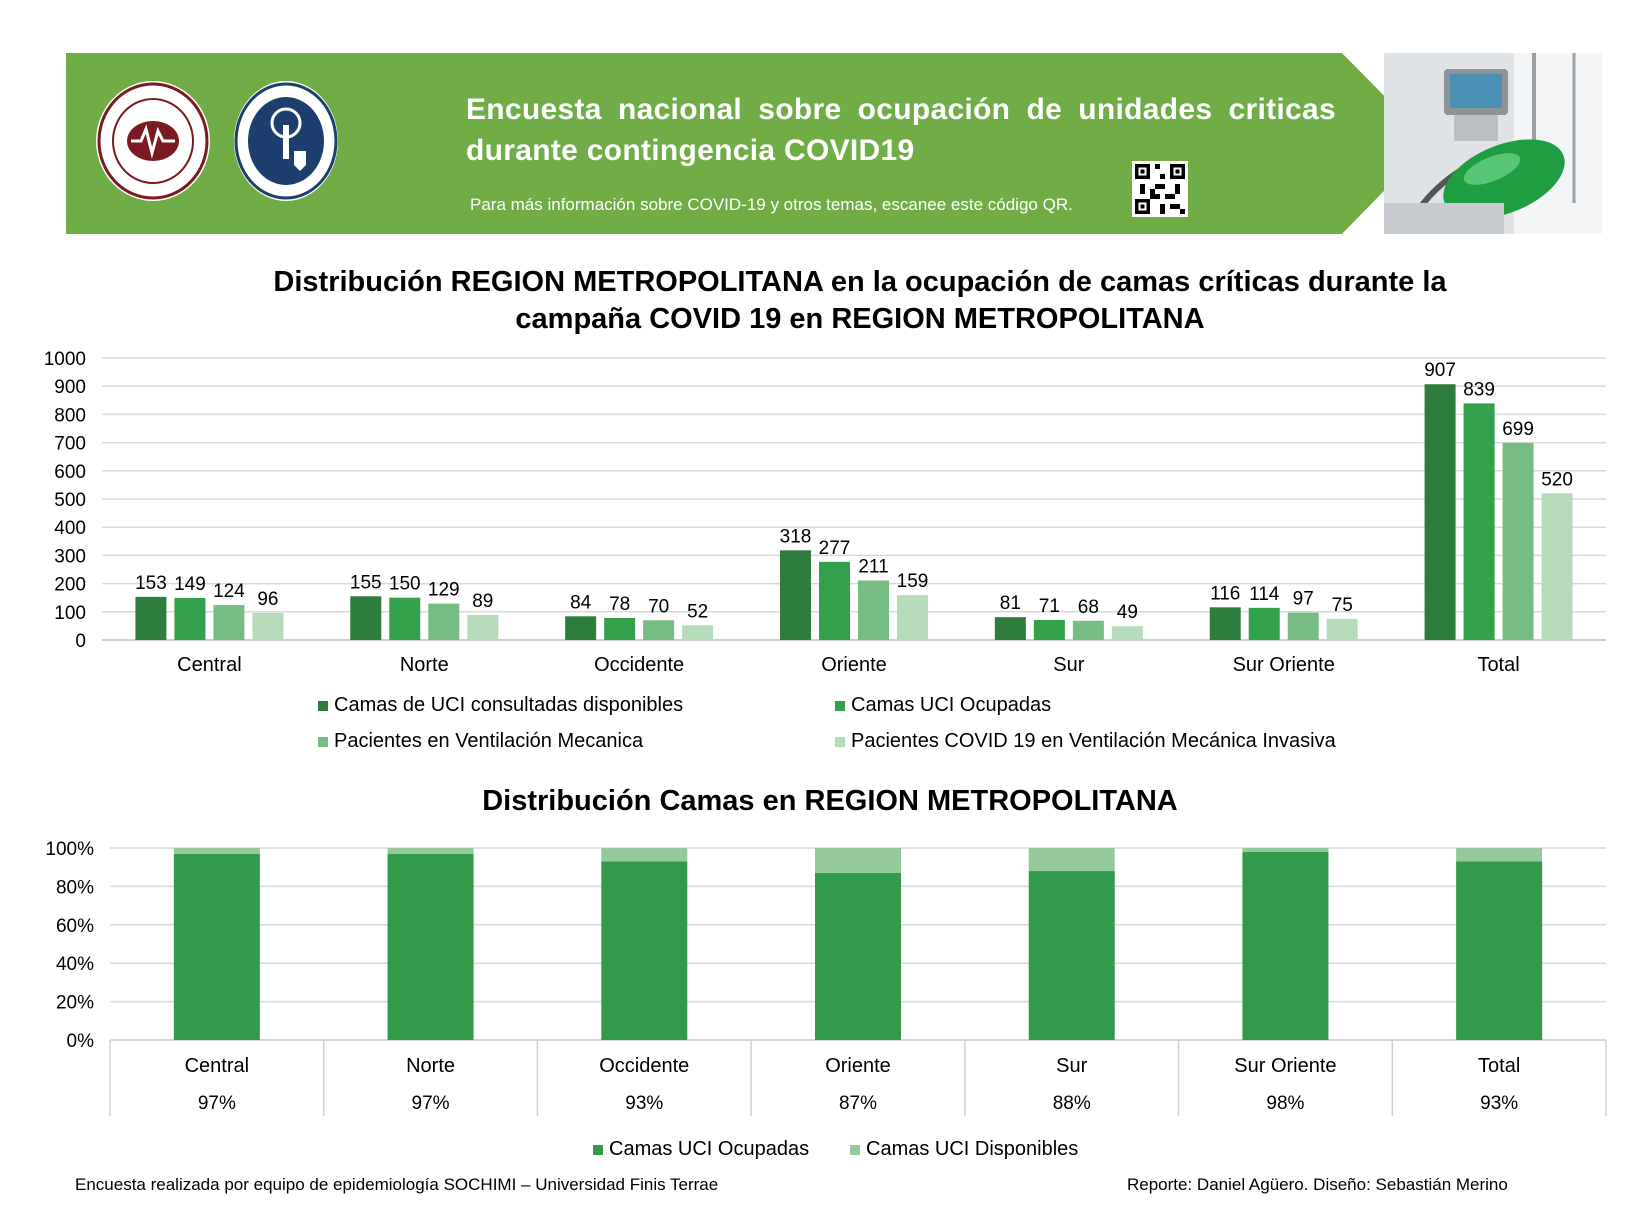 The width and height of the screenshot is (1650, 1218). Describe the element at coordinates (405, 584) in the screenshot. I see `data-label: 150` at that location.